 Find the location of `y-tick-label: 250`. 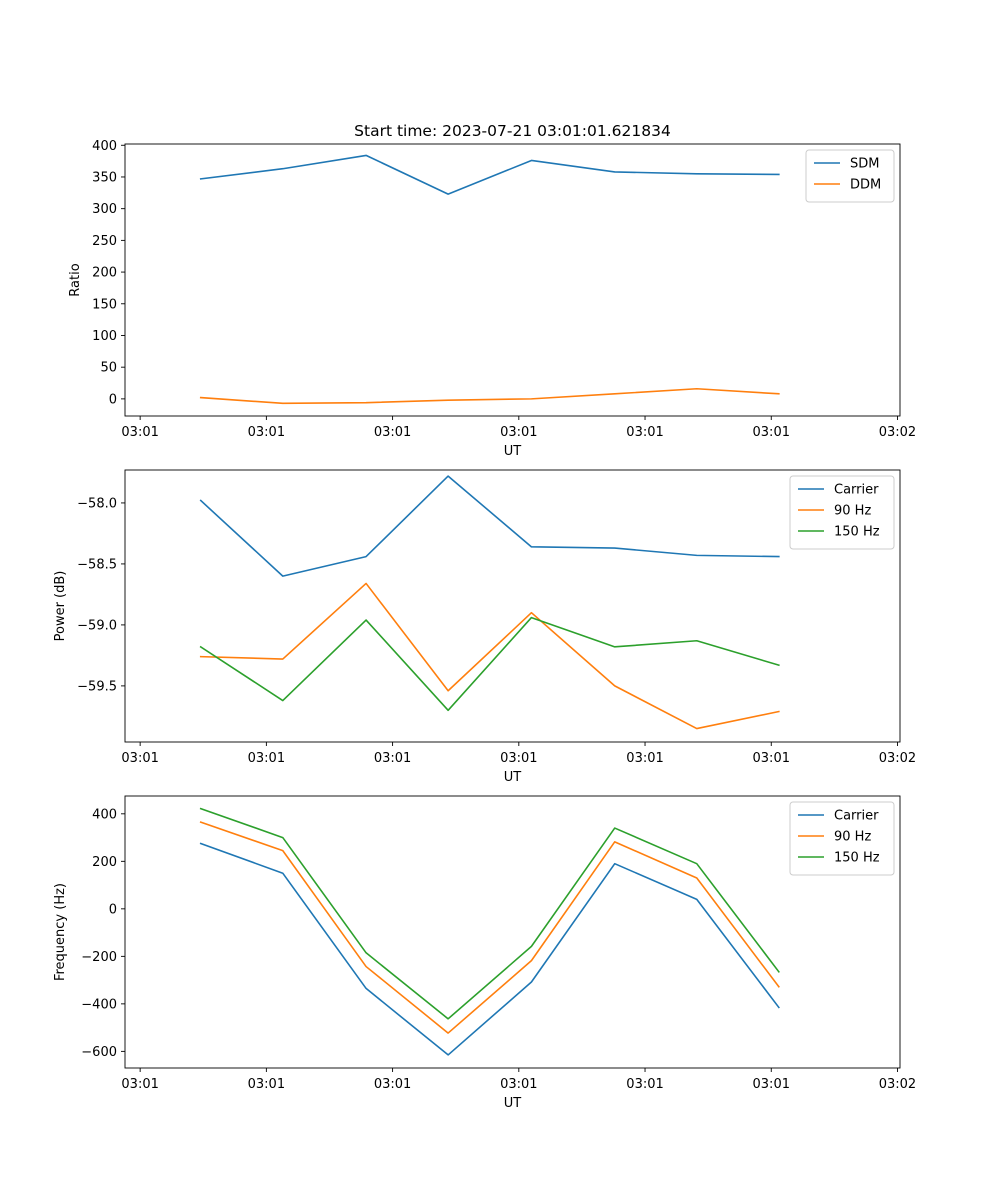

y-tick-label: 250 is located at coordinates (104, 241).